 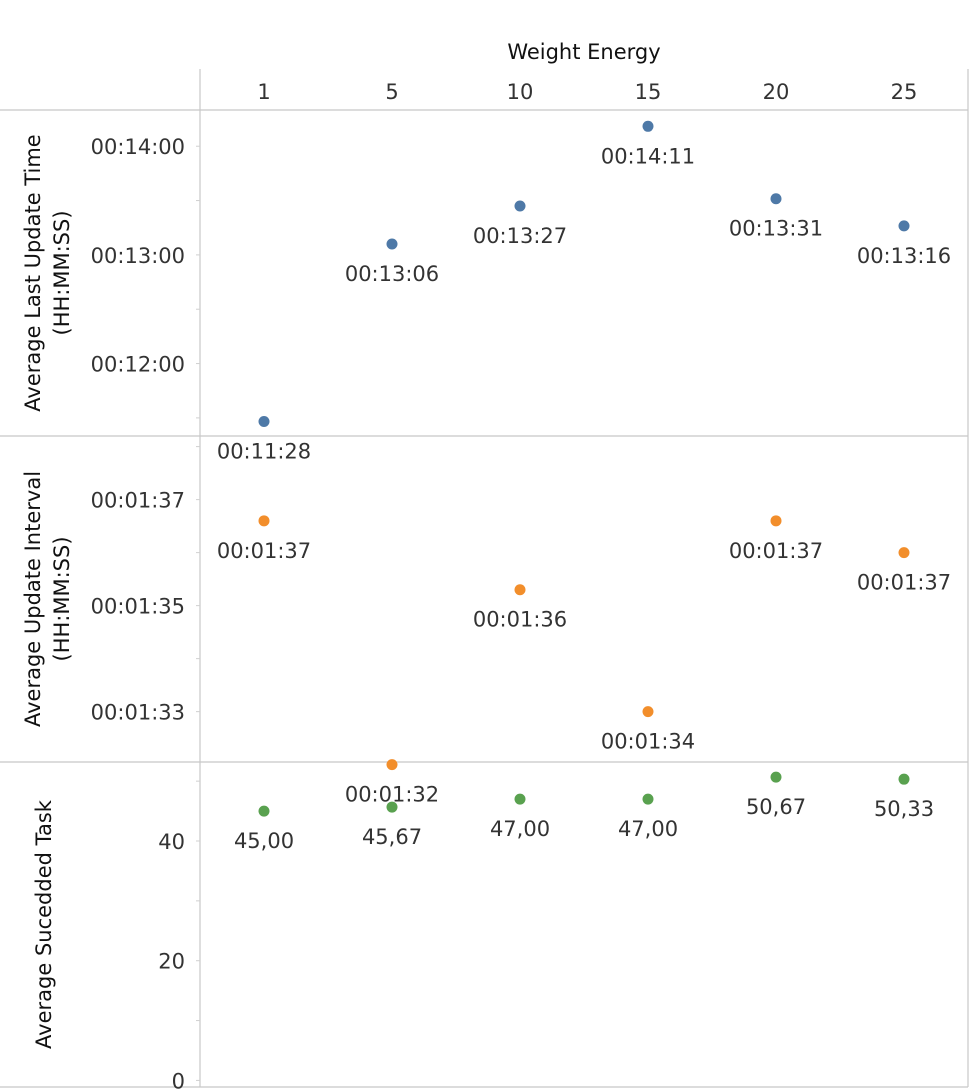 I want to click on x-tick-label: 15, so click(x=648, y=92).